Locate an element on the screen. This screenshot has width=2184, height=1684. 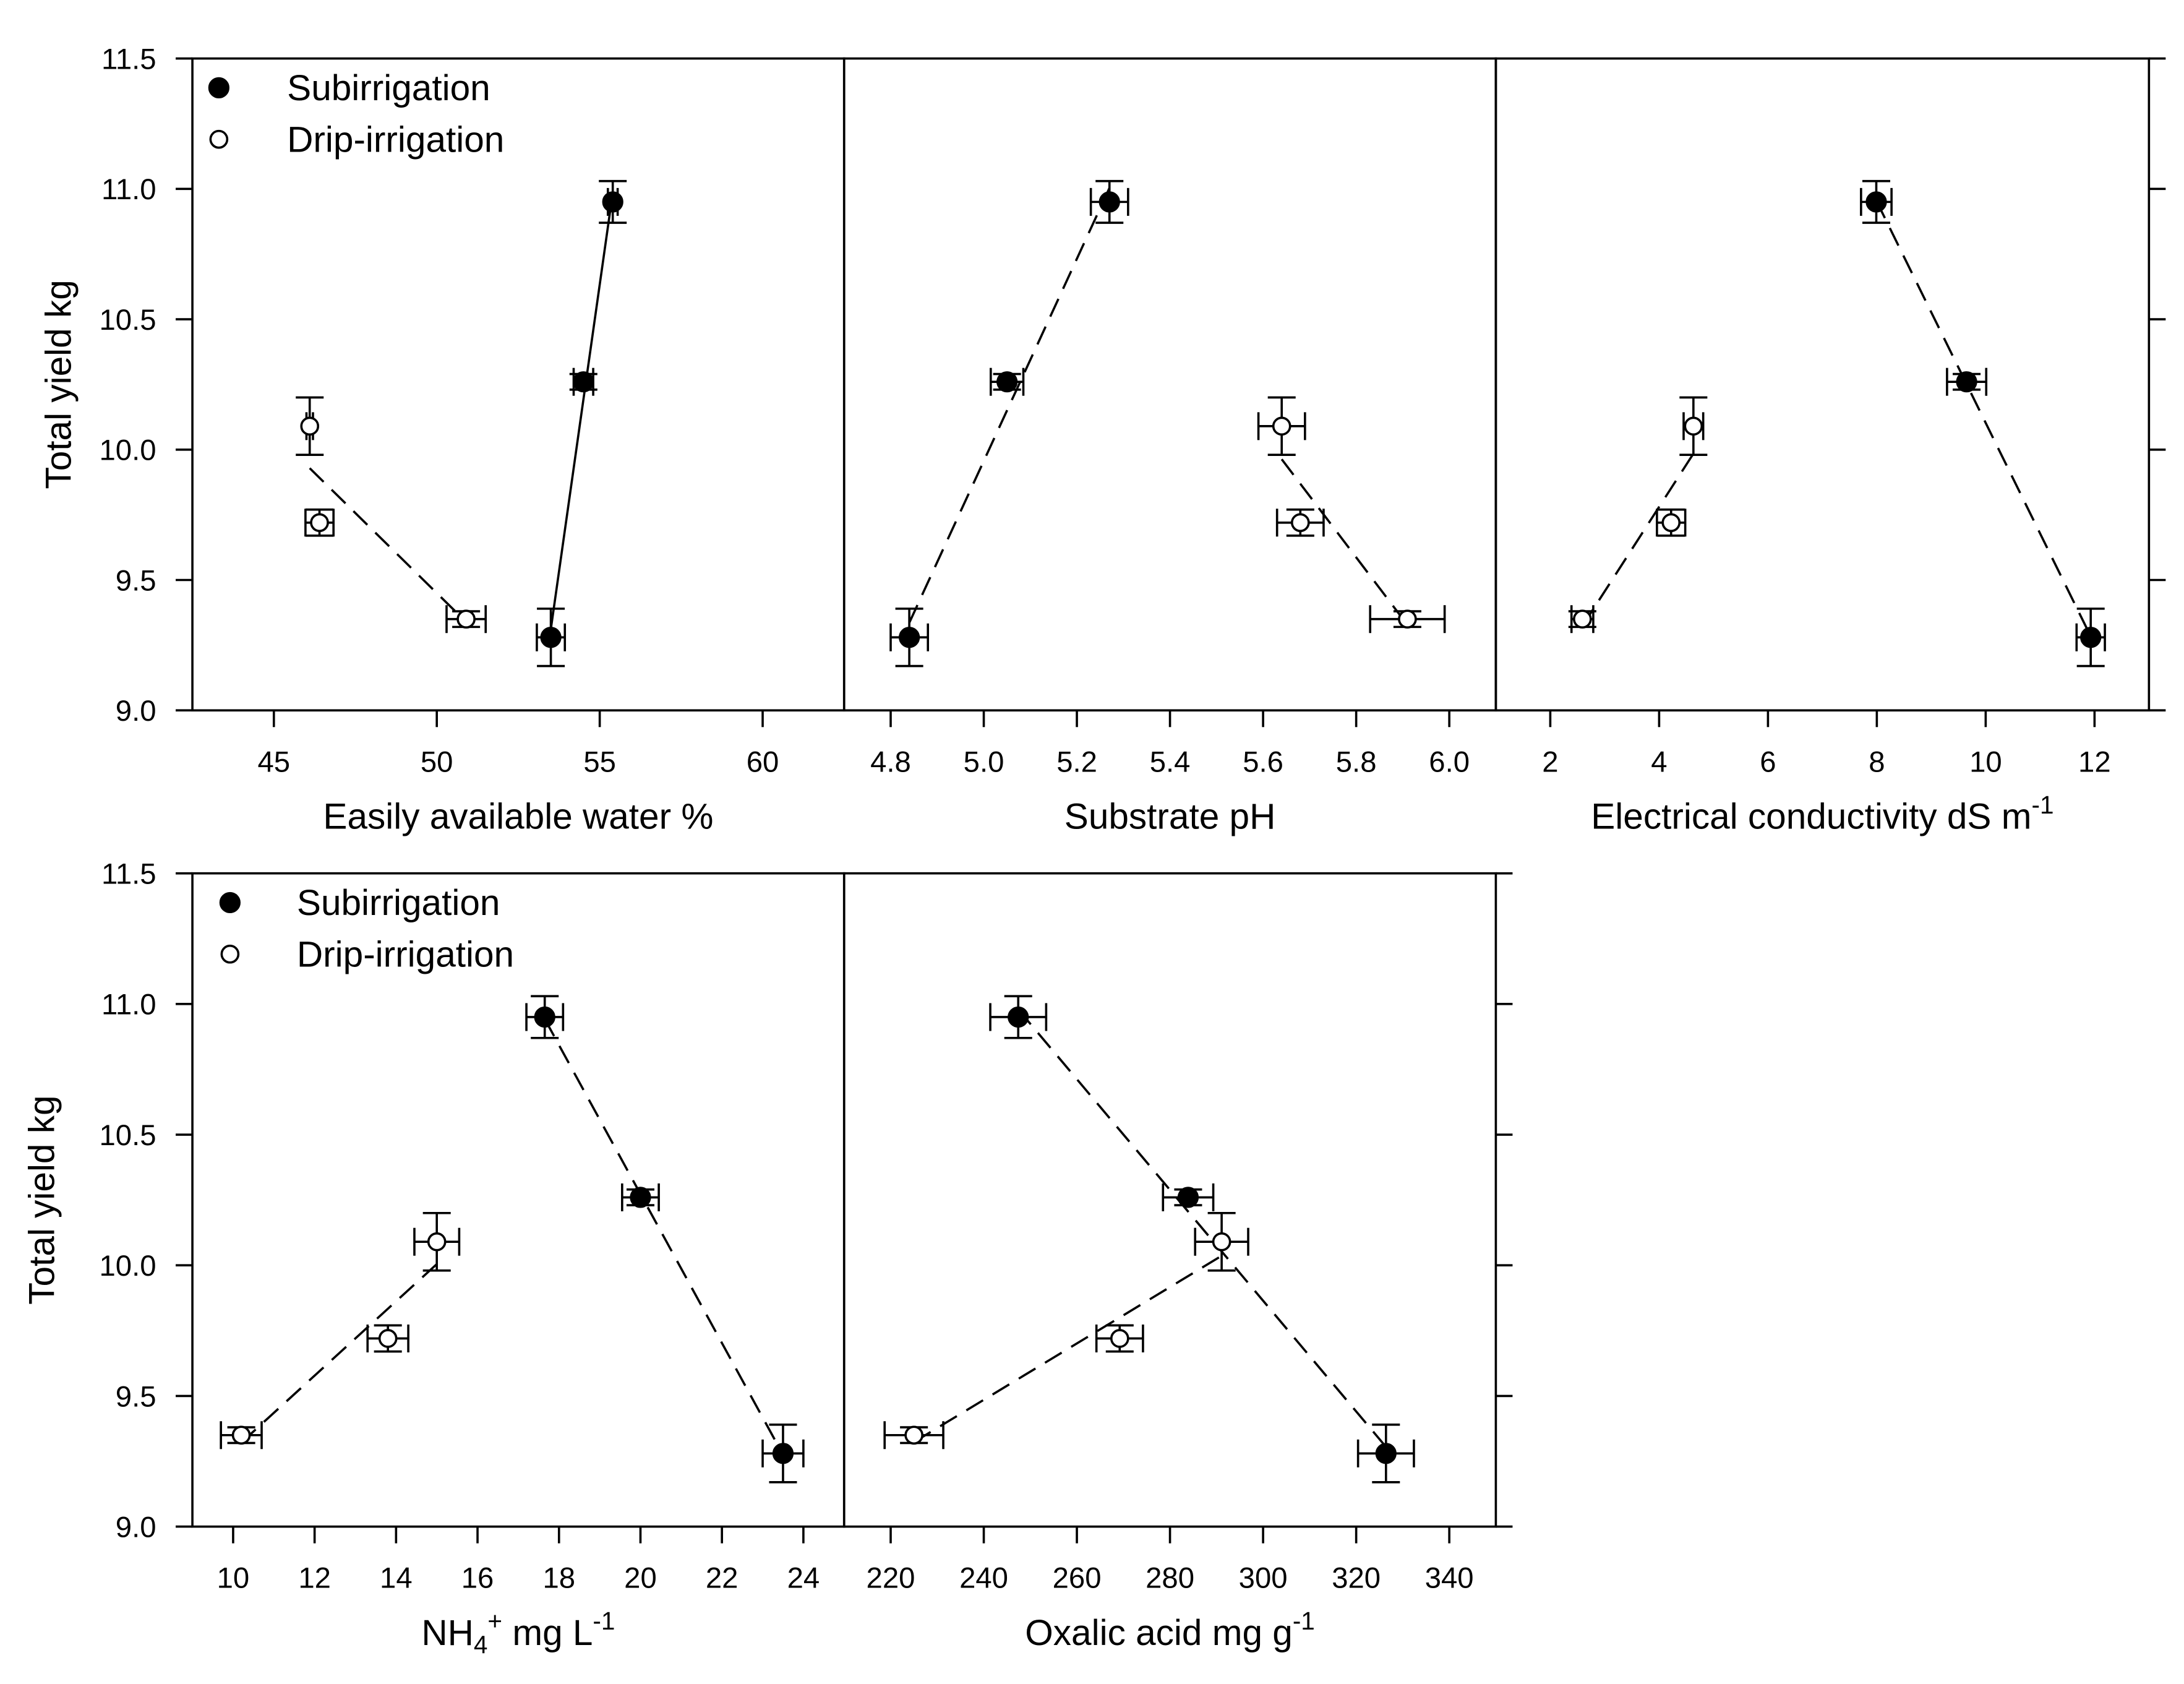
x-tick-label: 5.4 is located at coordinates (1170, 761).